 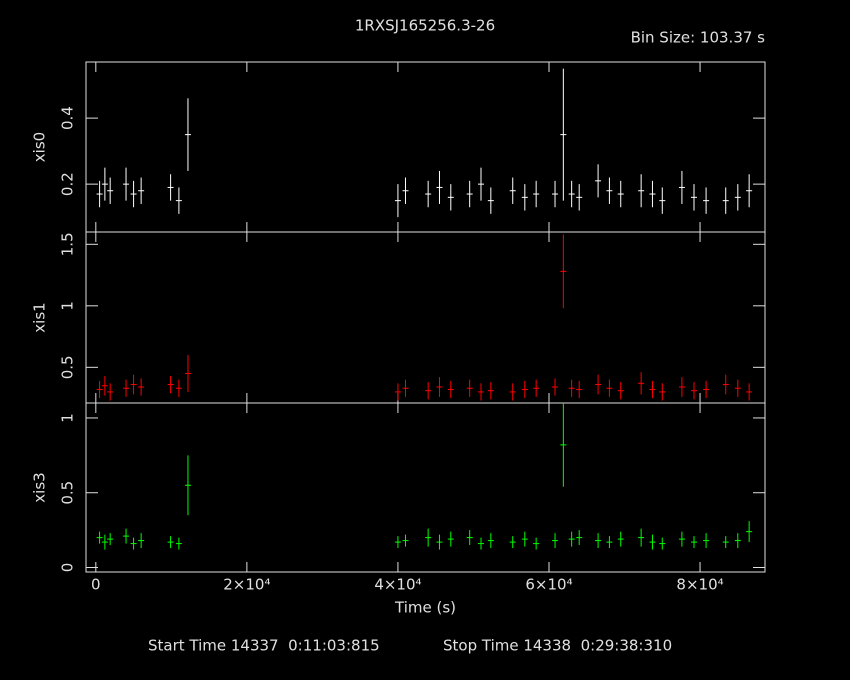 What do you see at coordinates (96, 585) in the screenshot?
I see `x-tick-label: 0` at bounding box center [96, 585].